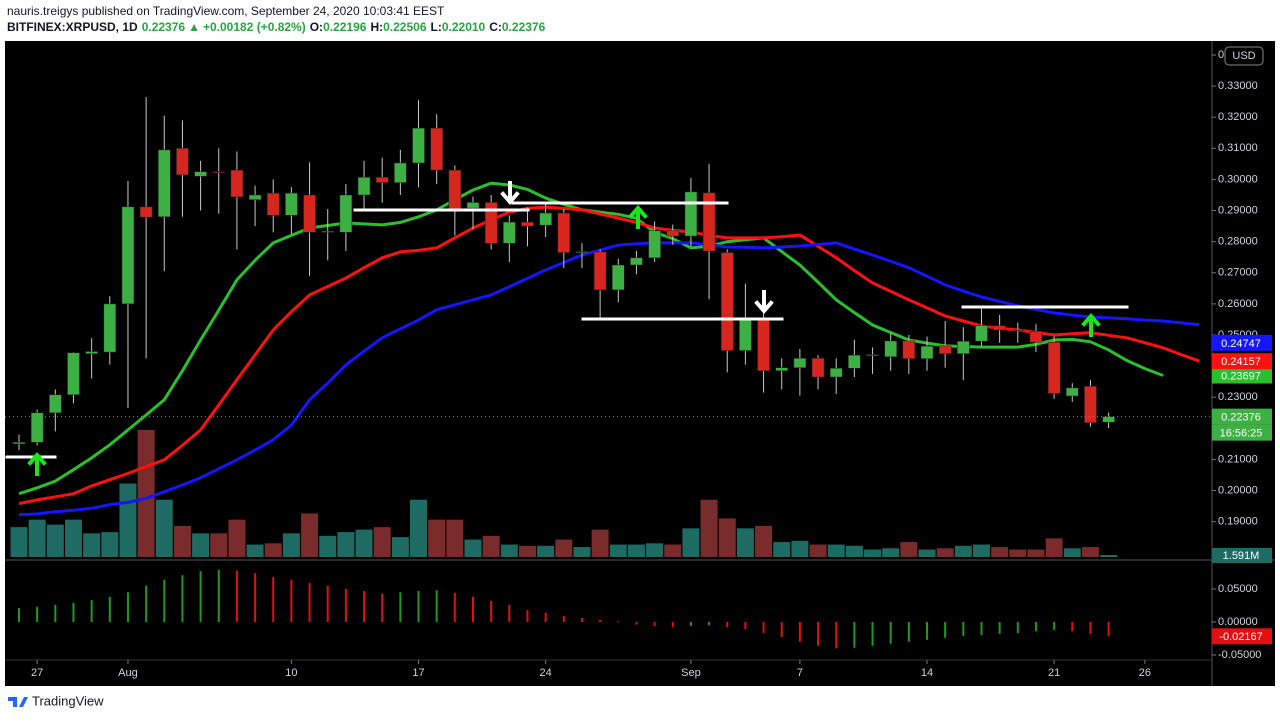 This screenshot has height=724, width=1280. I want to click on y-tick-label: 0.33000, so click(1238, 86).